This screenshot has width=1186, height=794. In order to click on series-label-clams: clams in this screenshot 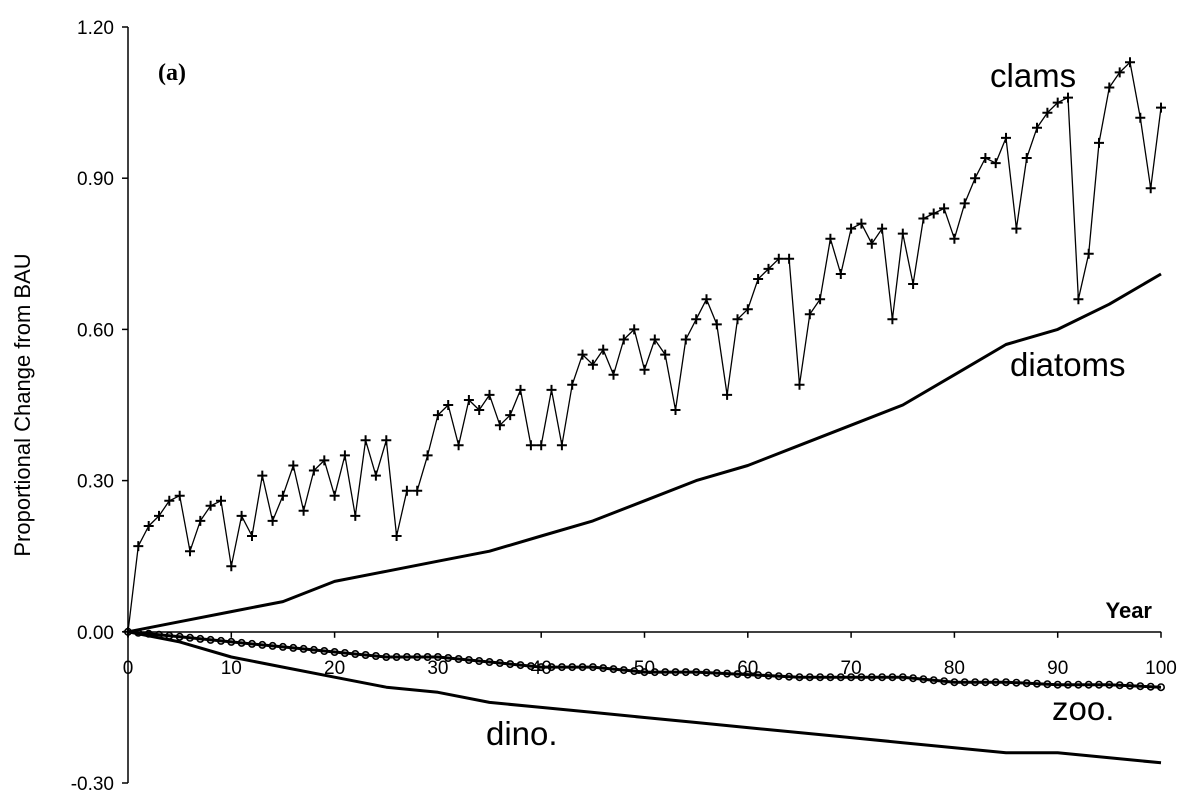, I will do `click(1033, 75)`.